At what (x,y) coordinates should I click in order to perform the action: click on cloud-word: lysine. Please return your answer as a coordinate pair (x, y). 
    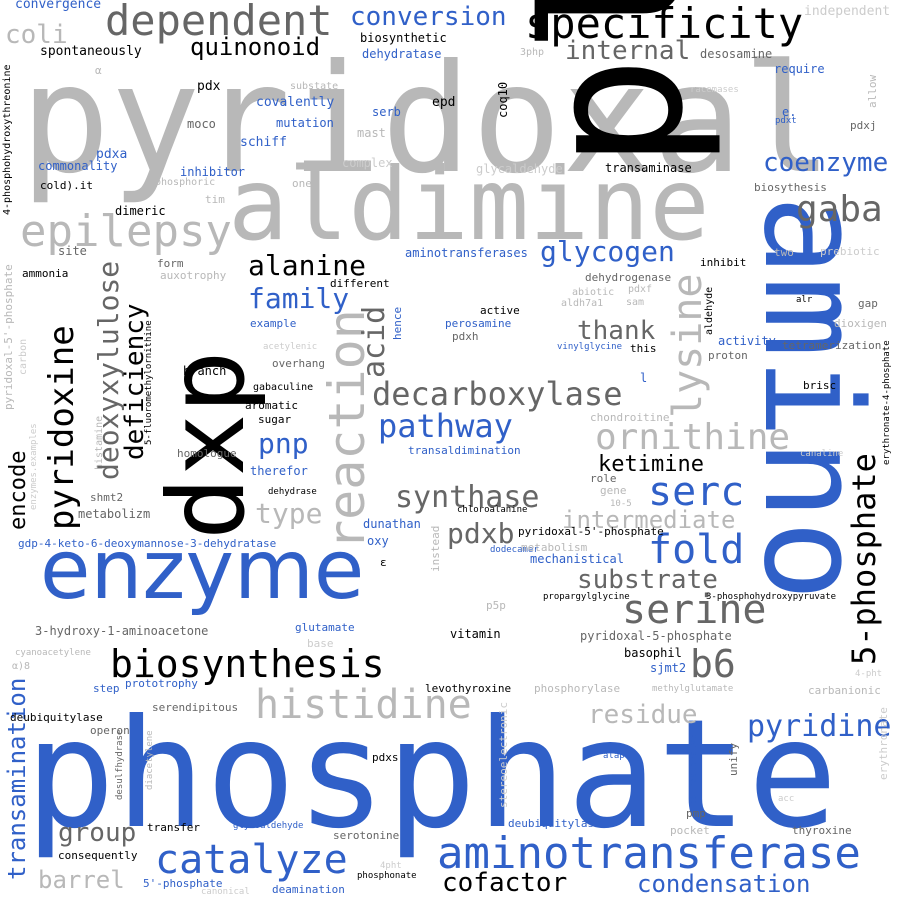
    Looking at the image, I should click on (688, 346).